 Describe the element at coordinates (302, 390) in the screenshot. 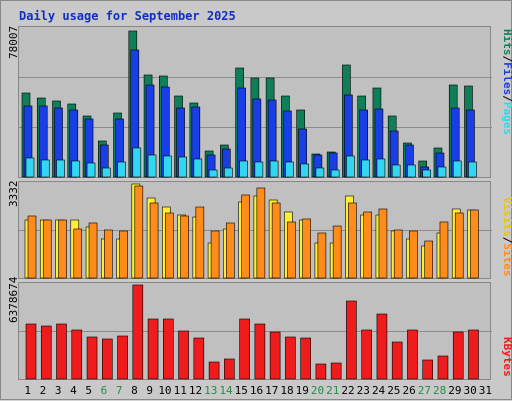

I see `day-label: 19` at that location.